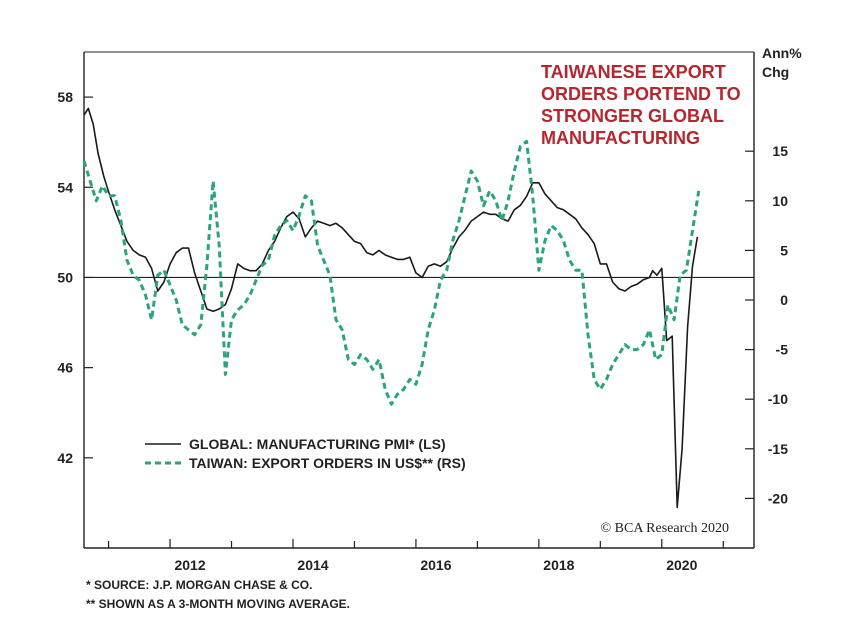 The image size is (850, 624). What do you see at coordinates (65, 277) in the screenshot?
I see `left-tick-label: 50` at bounding box center [65, 277].